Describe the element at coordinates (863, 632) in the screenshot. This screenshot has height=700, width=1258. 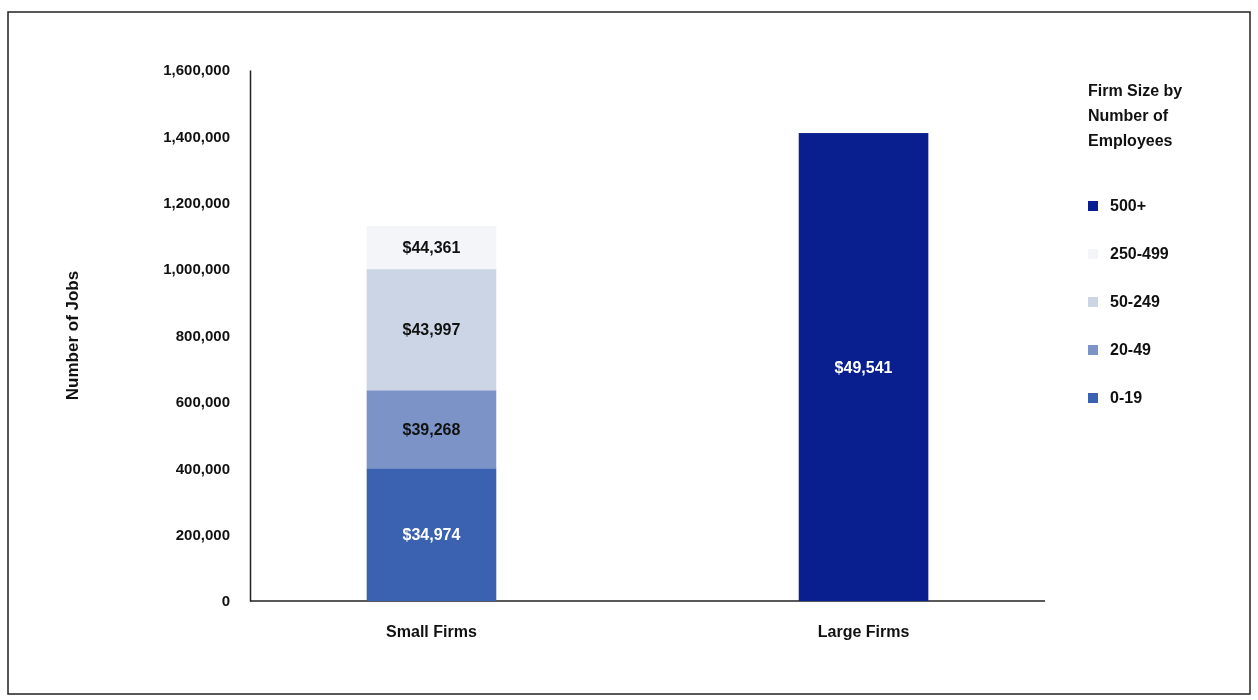
I see `x-tick-label: Large Firms` at that location.